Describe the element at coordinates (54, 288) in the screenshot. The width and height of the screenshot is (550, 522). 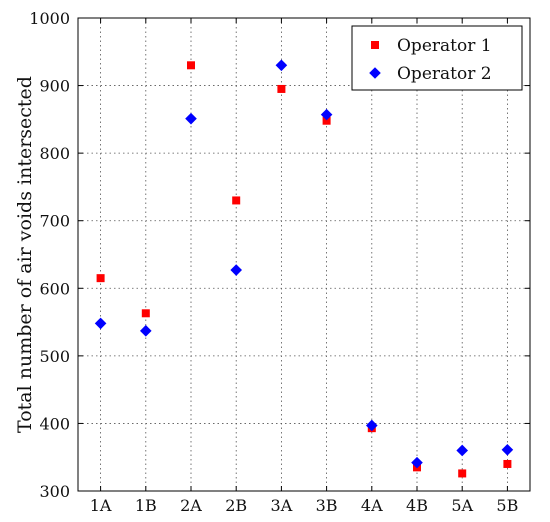
I see `y-tick-label: 600` at that location.